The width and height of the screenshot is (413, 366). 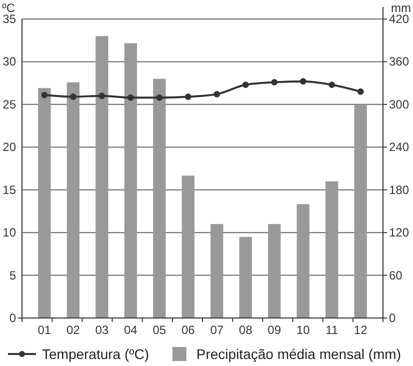 What do you see at coordinates (12, 318) in the screenshot?
I see `y-tick-label: 0` at bounding box center [12, 318].